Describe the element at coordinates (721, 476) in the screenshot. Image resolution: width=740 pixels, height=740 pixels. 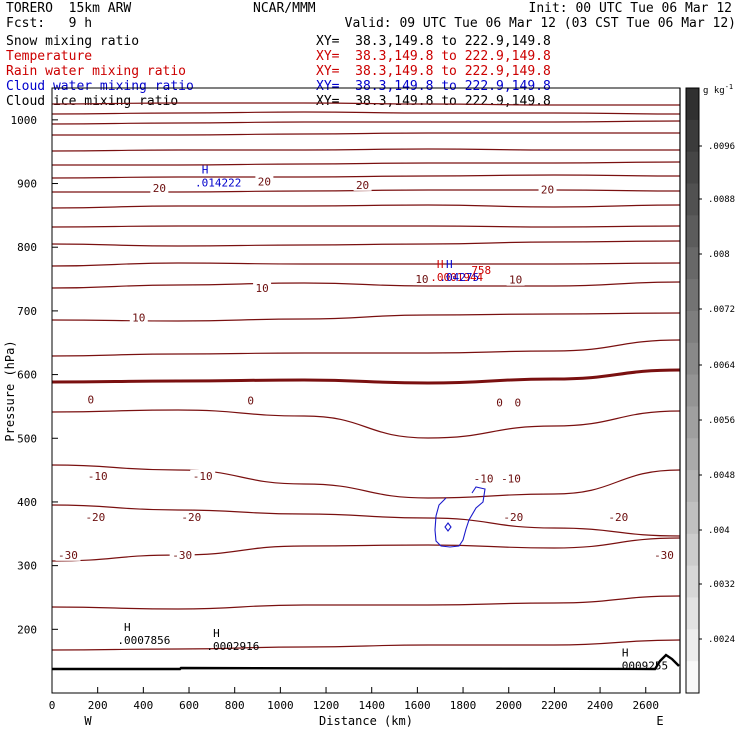
I see `colorbar-tick-label: .0048` at that location.